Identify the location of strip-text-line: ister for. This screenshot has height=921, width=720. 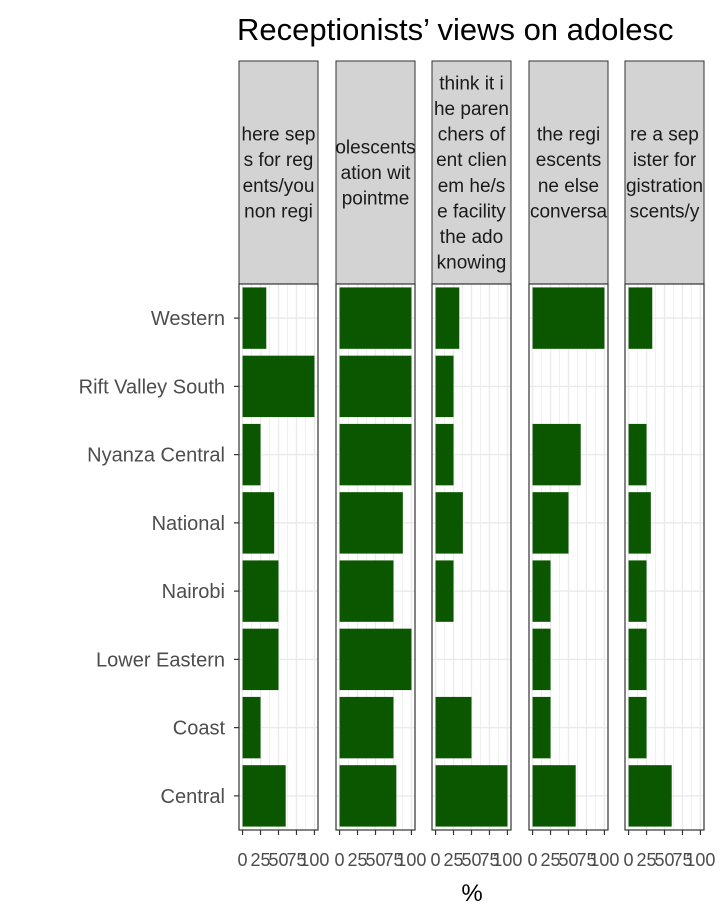
(665, 160).